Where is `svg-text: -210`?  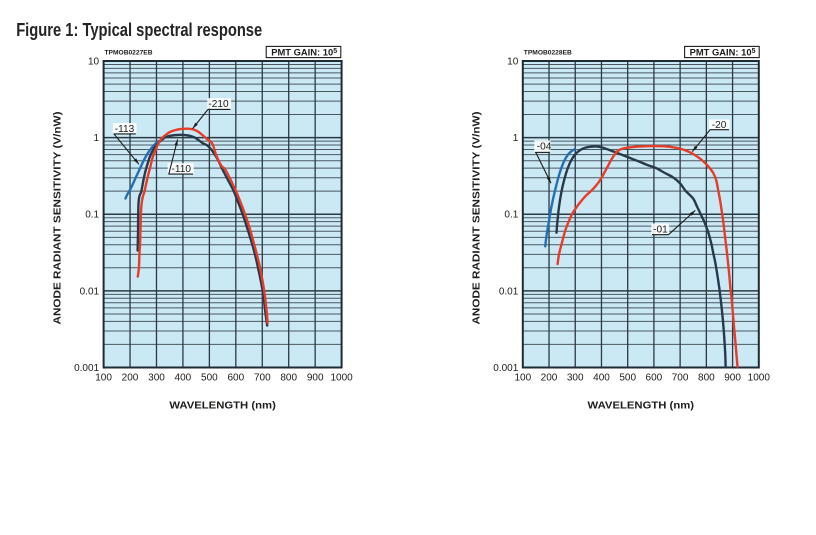
svg-text: -210 is located at coordinates (218, 104).